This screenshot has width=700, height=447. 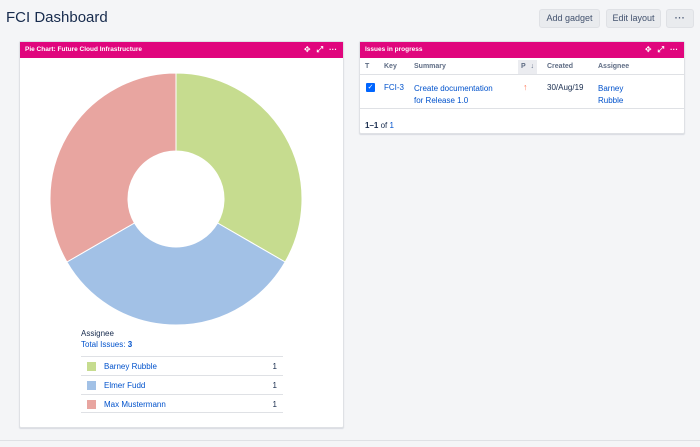 I want to click on pager-range: 1–1, so click(x=372, y=125).